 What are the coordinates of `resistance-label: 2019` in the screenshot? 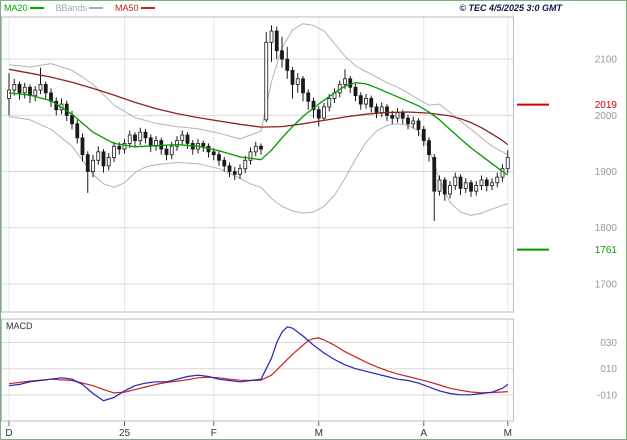 It's located at (606, 105).